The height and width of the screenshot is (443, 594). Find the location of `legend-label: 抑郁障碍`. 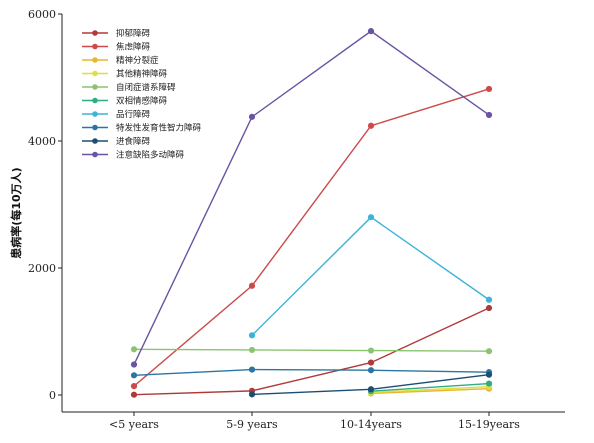

legend-label: 抑郁障碍 is located at coordinates (133, 33).